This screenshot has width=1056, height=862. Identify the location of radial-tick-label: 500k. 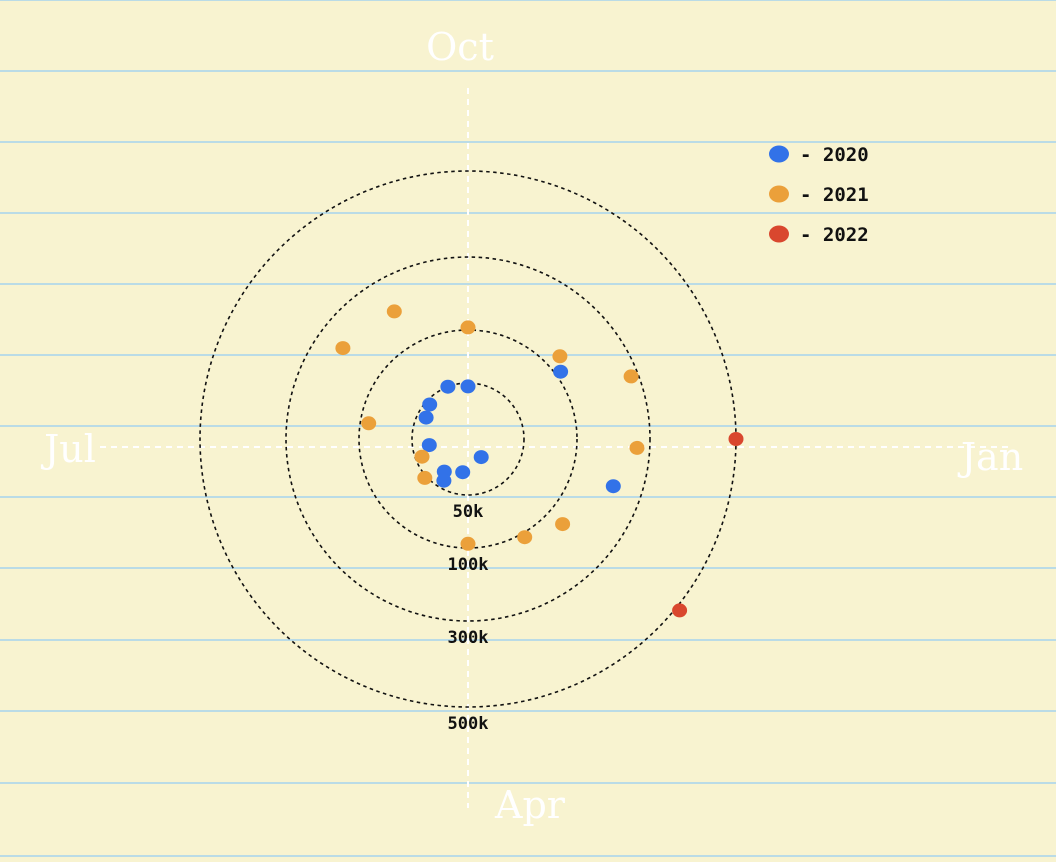
(468, 724).